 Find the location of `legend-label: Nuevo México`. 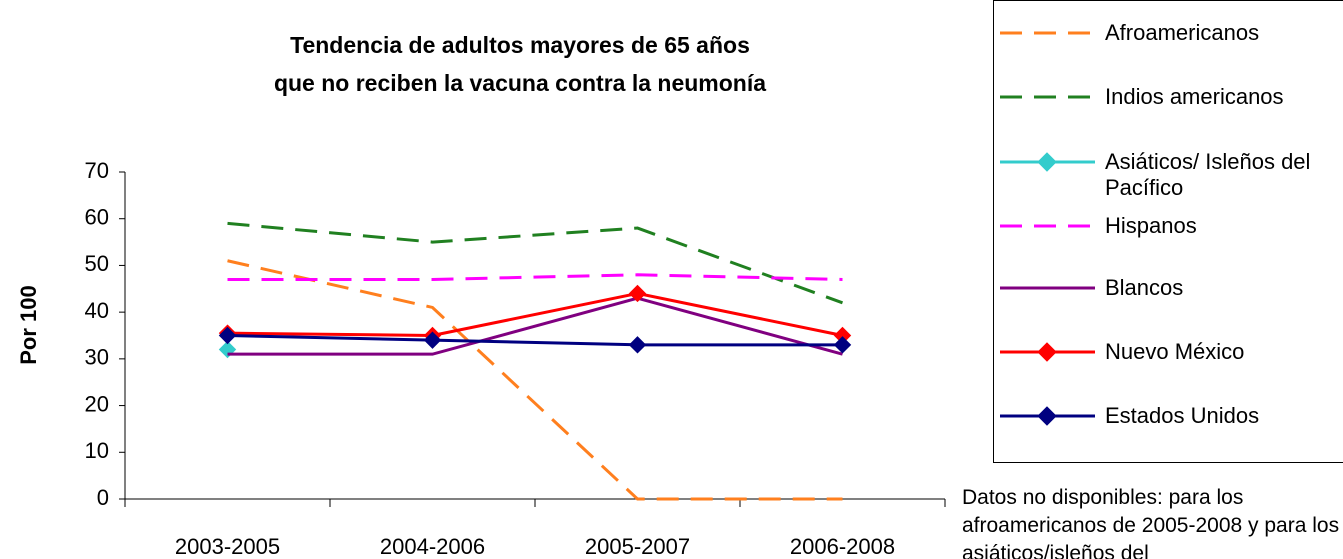

legend-label: Nuevo México is located at coordinates (1175, 351).